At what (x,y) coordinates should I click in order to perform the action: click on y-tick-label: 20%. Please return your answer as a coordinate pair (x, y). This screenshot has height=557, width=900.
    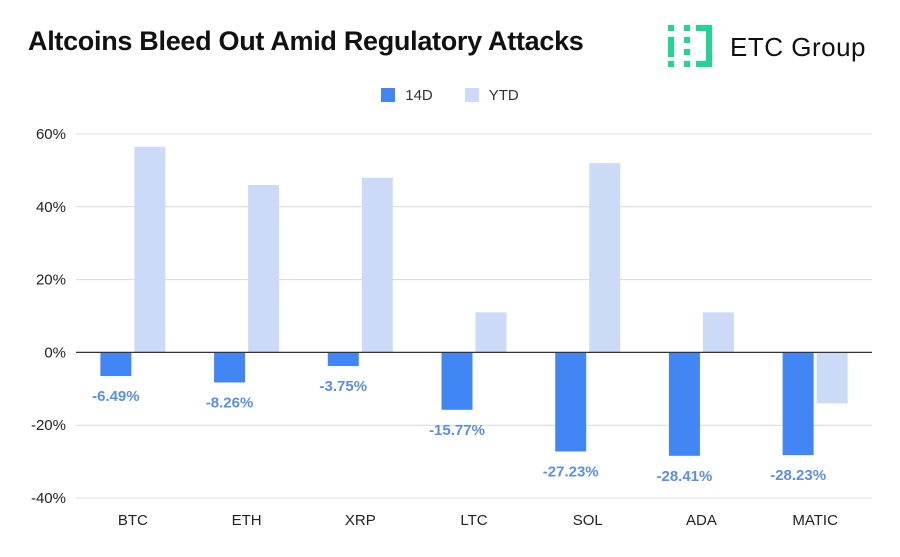
    Looking at the image, I should click on (51, 280).